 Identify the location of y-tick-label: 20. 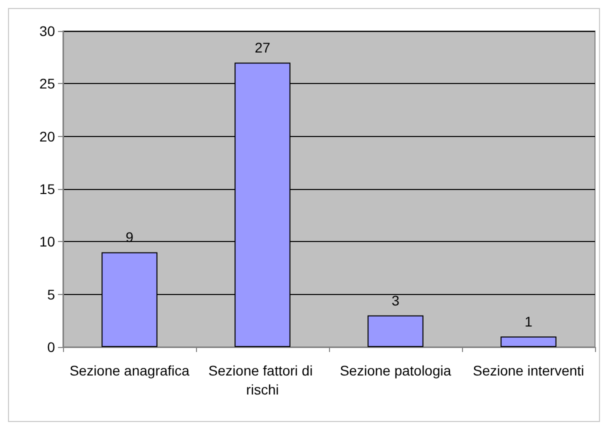
(47, 136).